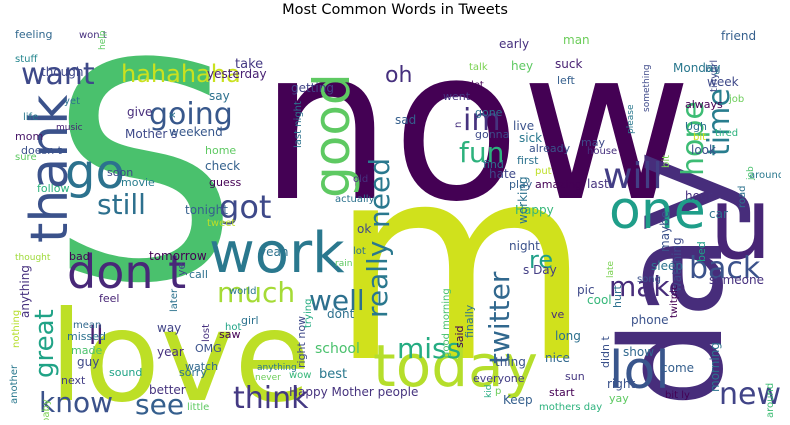 The width and height of the screenshot is (790, 425). Describe the element at coordinates (159, 404) in the screenshot. I see `word-see: see` at that location.